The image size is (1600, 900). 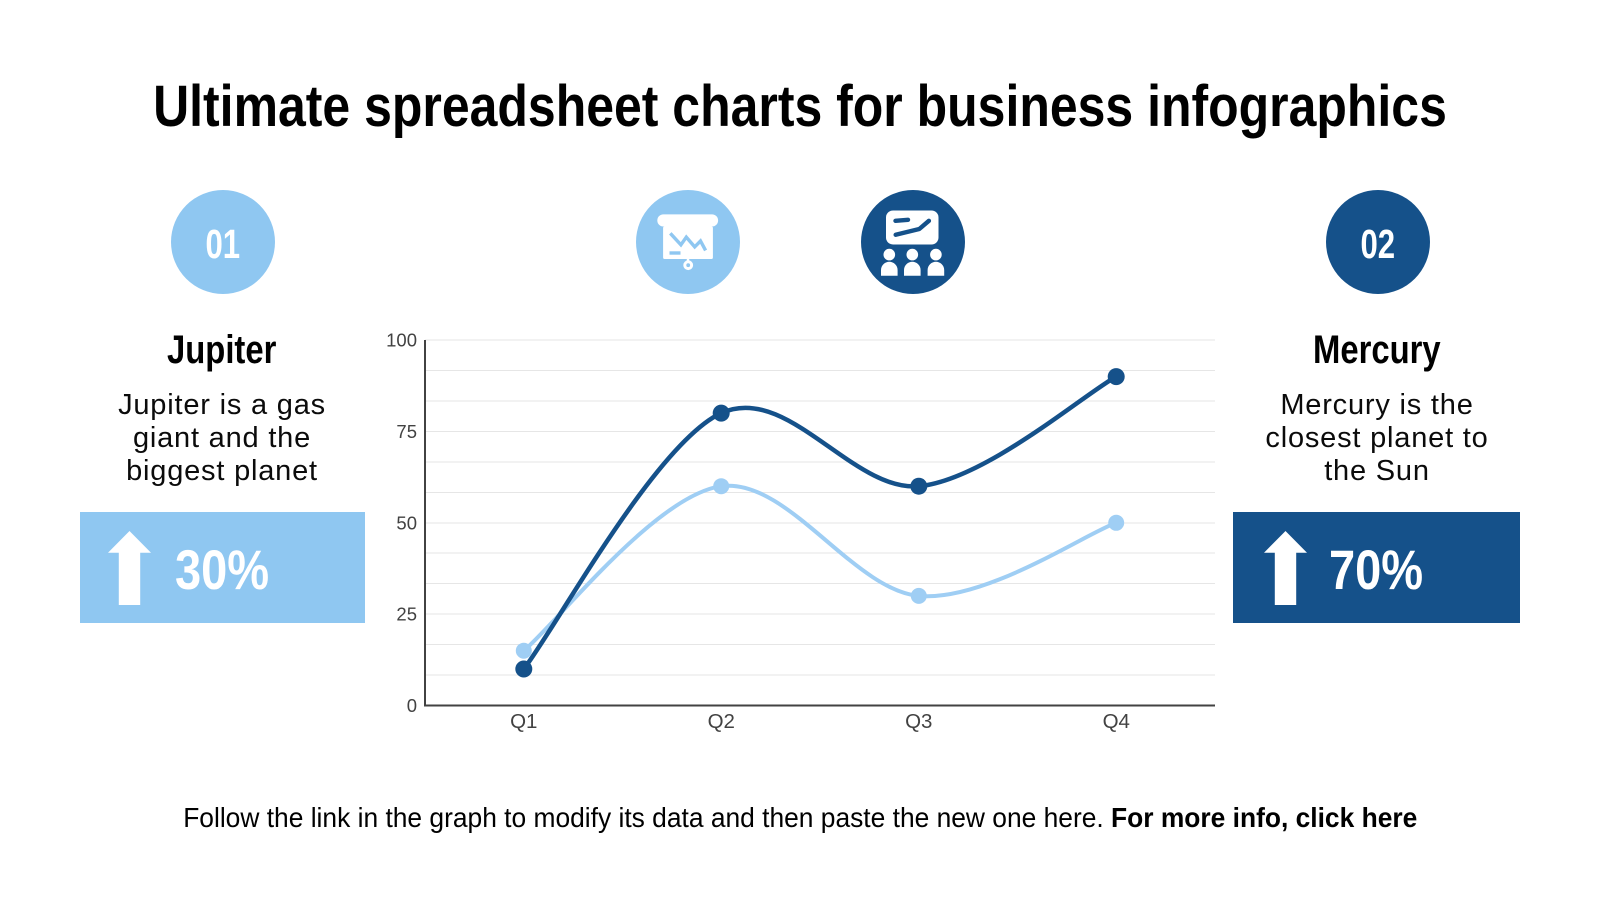 I want to click on svg-text: Q4, so click(x=1116, y=721).